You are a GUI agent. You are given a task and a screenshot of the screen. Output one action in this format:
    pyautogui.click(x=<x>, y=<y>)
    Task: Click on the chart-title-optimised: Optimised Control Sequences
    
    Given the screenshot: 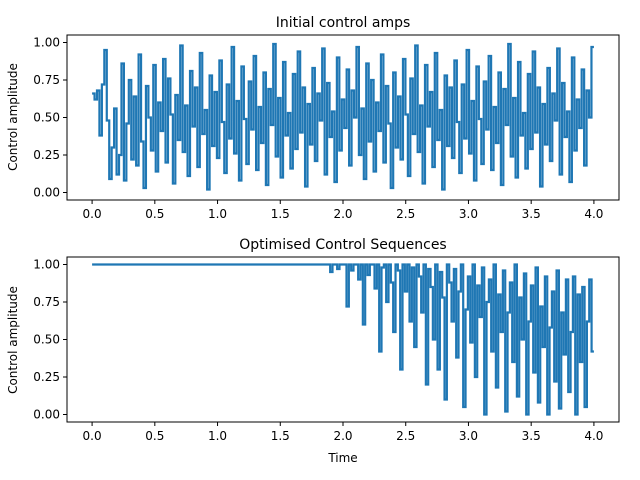 What is the action you would take?
    pyautogui.click(x=342, y=245)
    